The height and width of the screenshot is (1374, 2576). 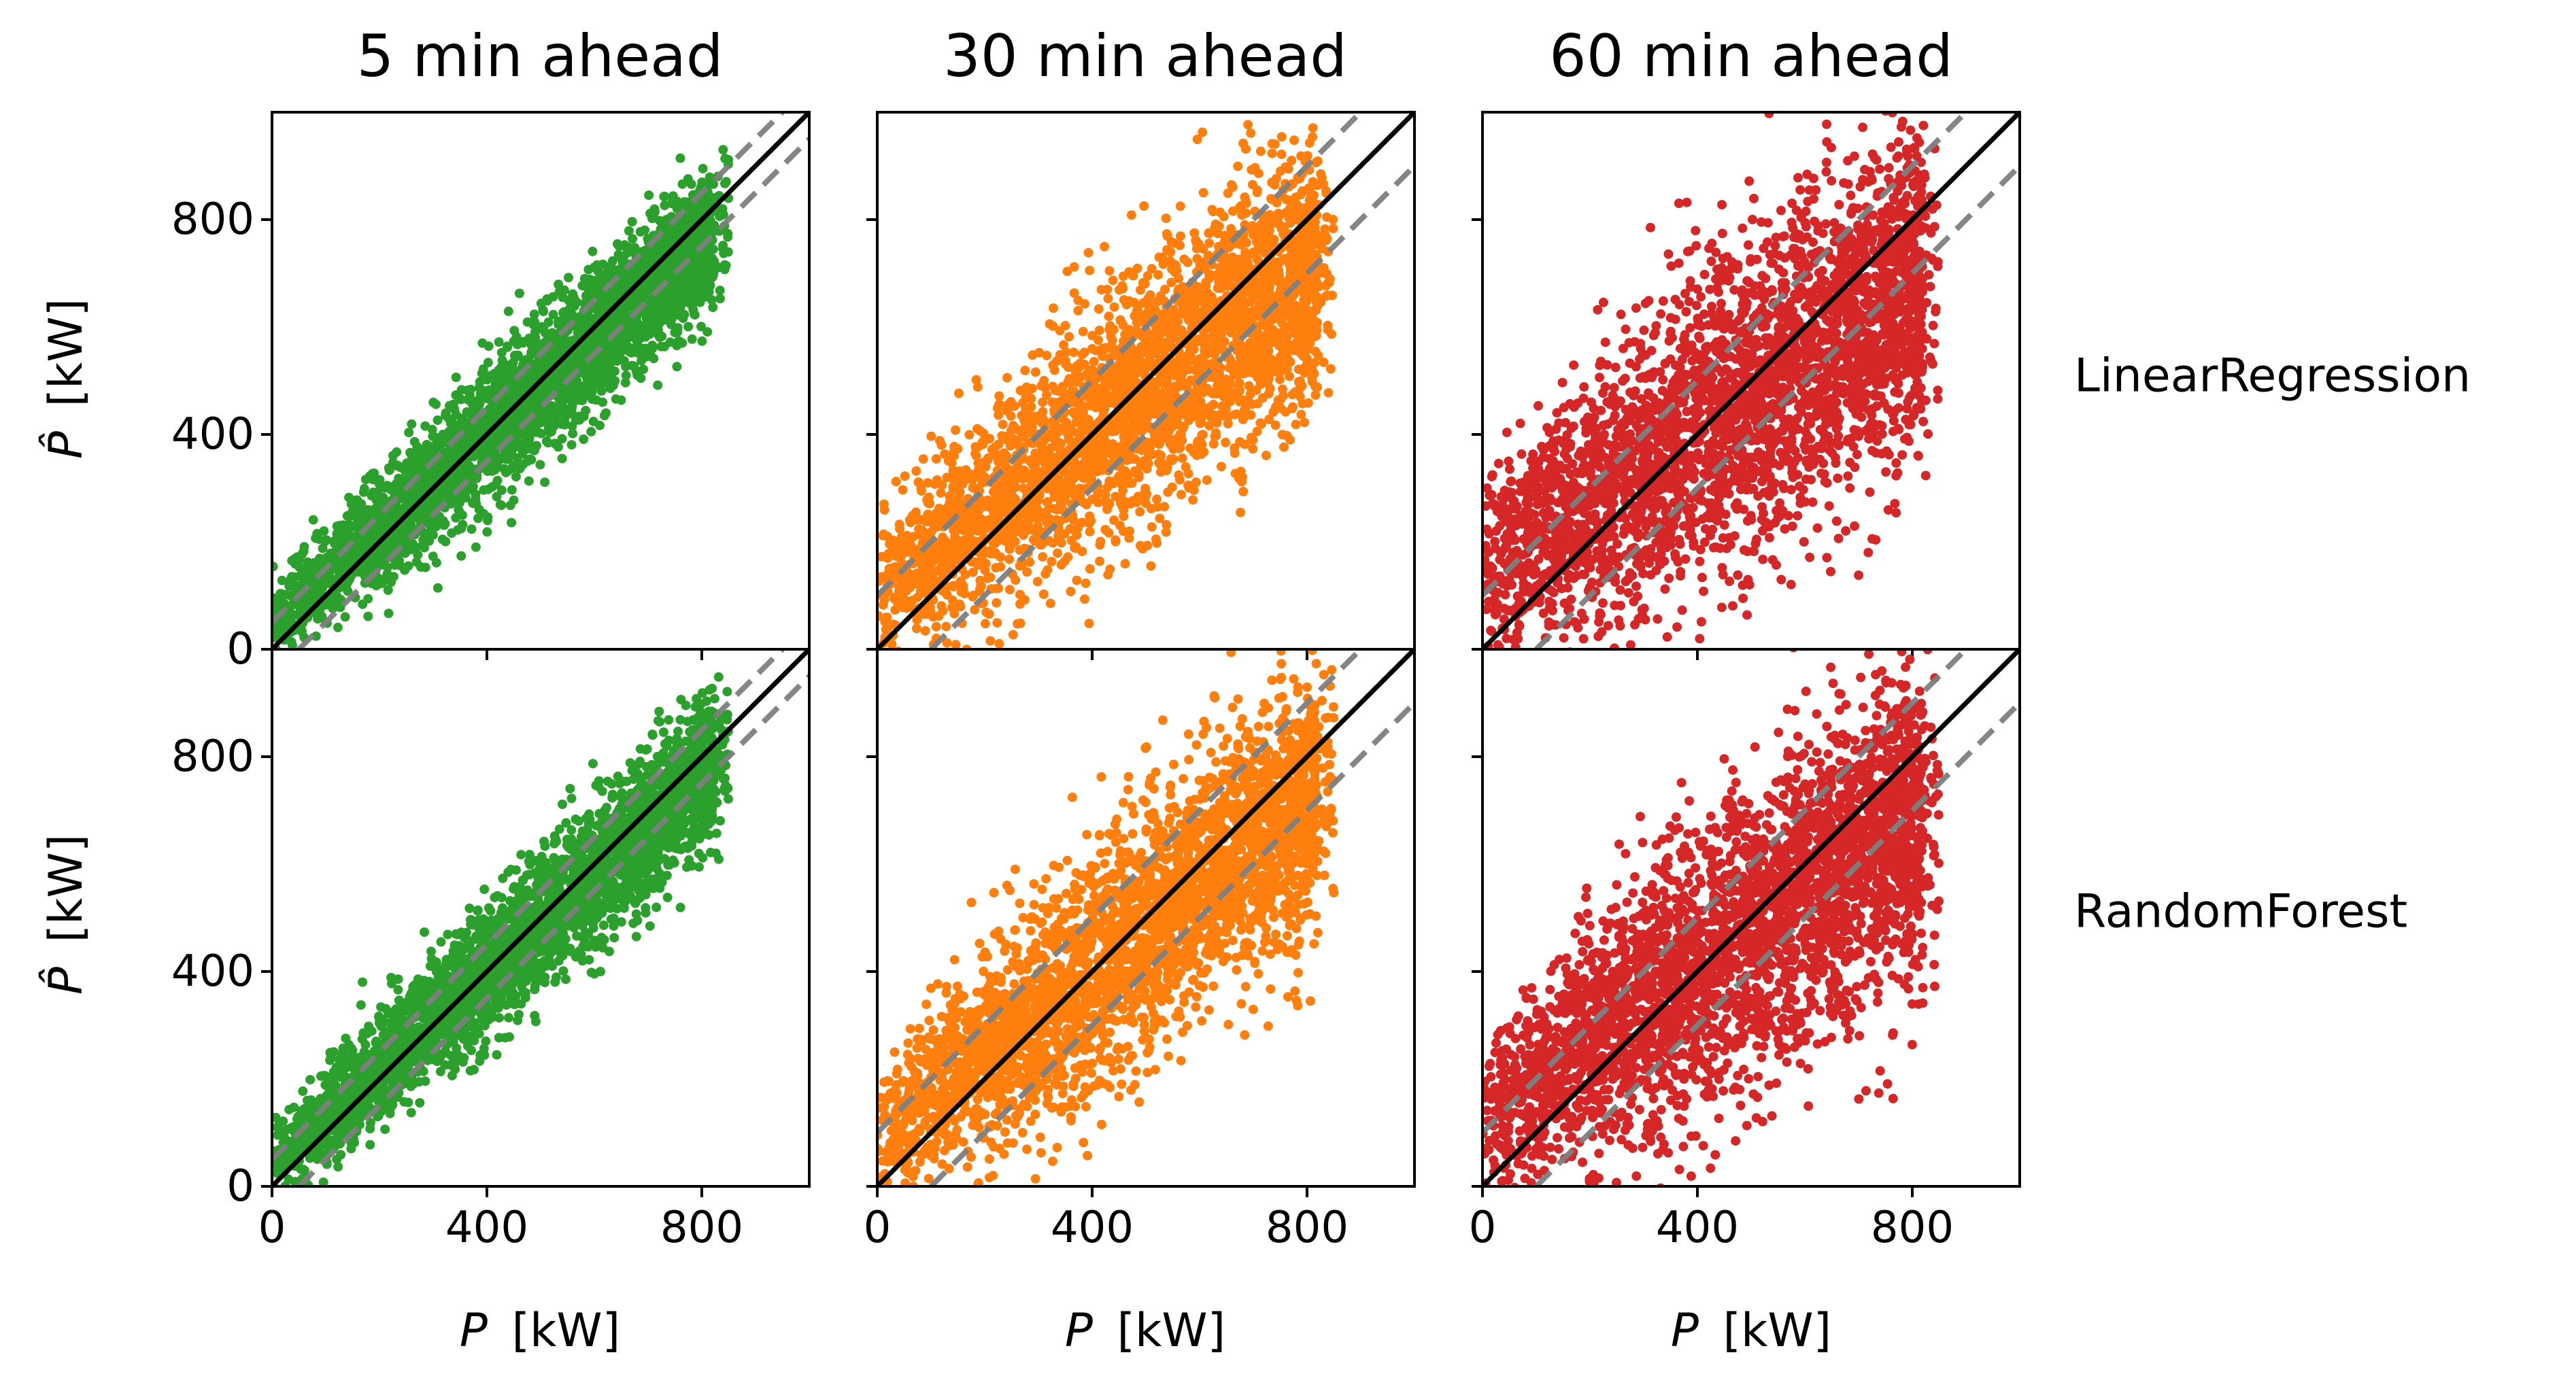 What do you see at coordinates (1751, 56) in the screenshot?
I see `column-title-60min: 60 min ahead` at bounding box center [1751, 56].